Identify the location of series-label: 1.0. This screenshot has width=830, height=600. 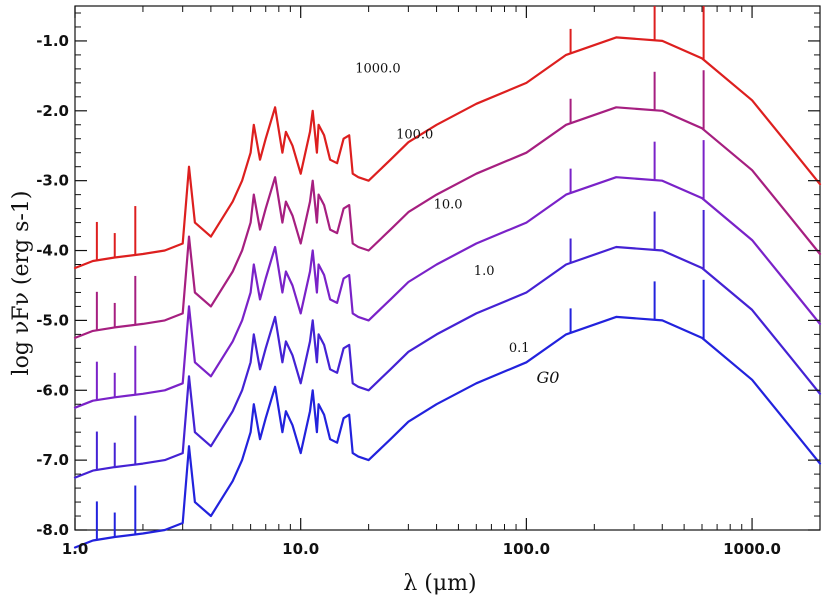
(484, 271).